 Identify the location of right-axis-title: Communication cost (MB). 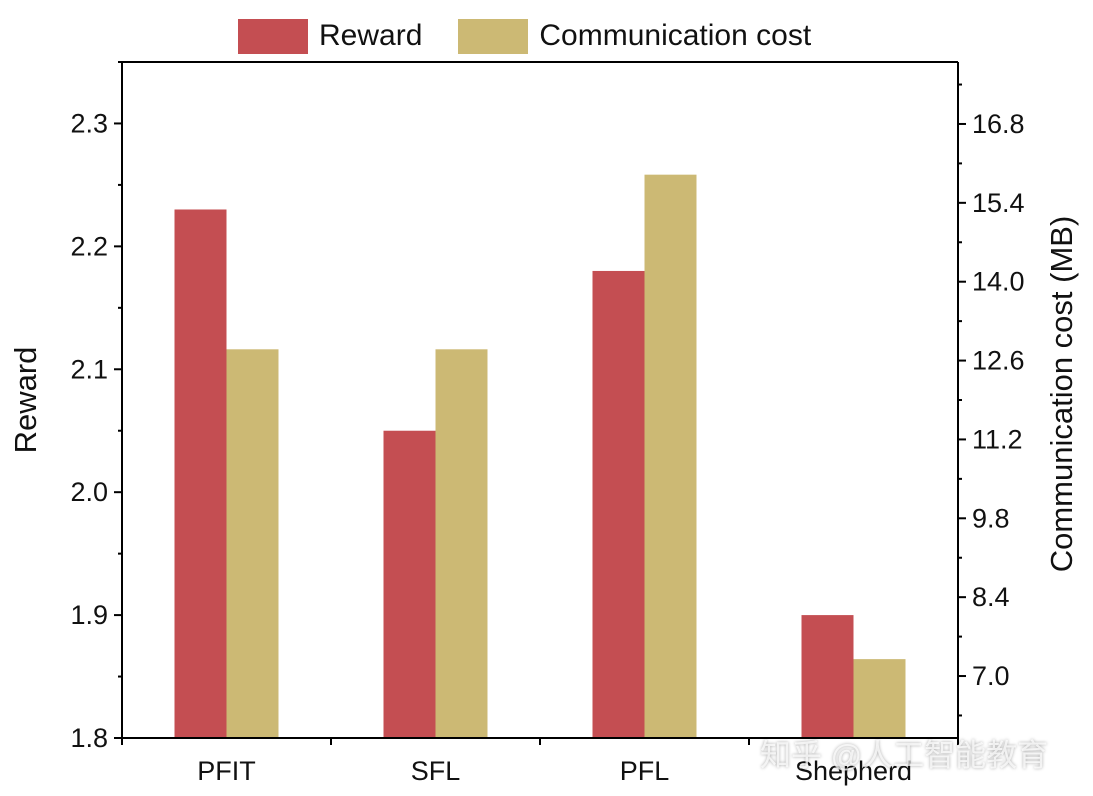
(1061, 394).